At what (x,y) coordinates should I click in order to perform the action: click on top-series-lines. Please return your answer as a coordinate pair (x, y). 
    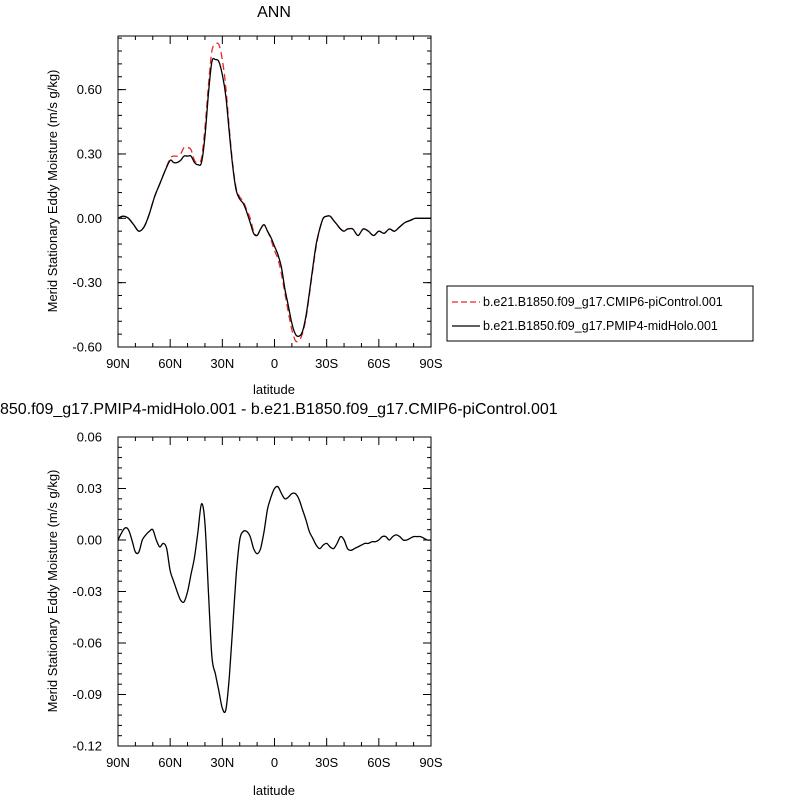
    Looking at the image, I should click on (274, 192).